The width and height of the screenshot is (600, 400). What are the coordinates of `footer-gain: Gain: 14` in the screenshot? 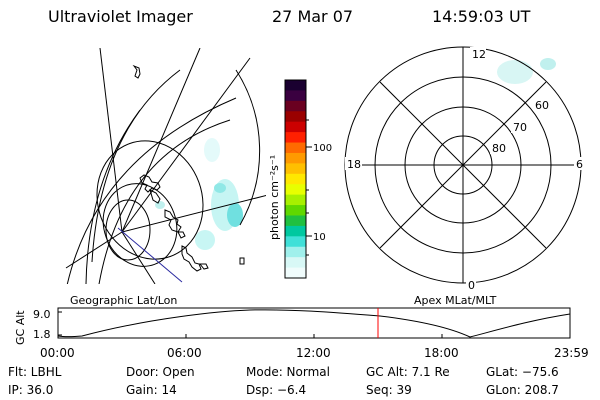 It's located at (151, 390).